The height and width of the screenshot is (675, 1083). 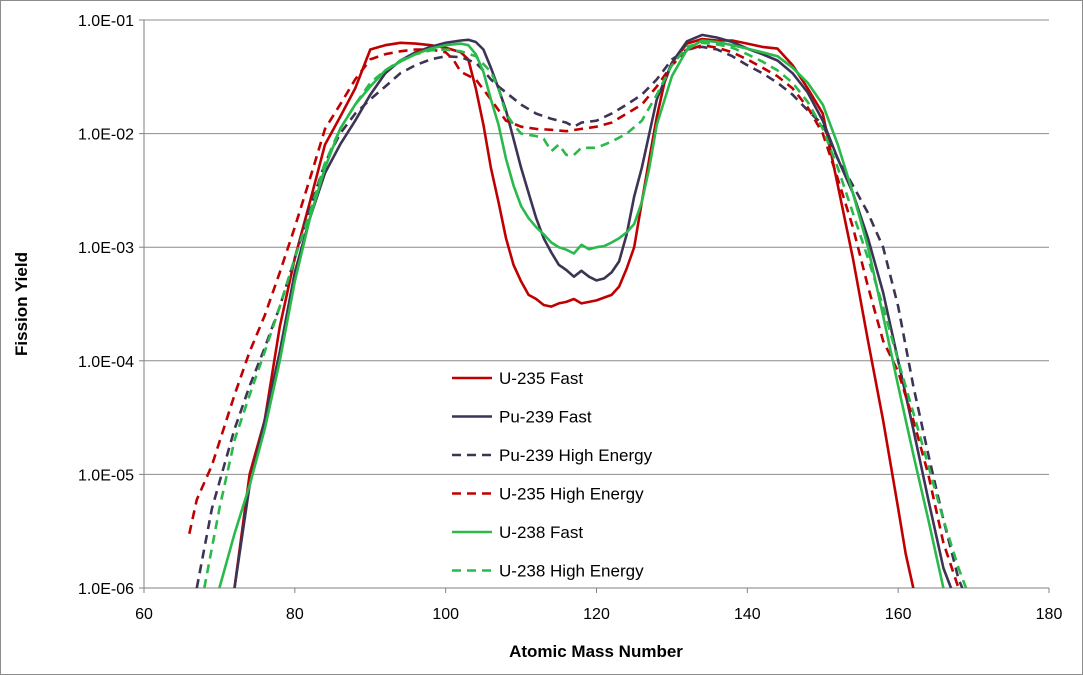 I want to click on y-tick-label: 1.0E-05, so click(x=106, y=475).